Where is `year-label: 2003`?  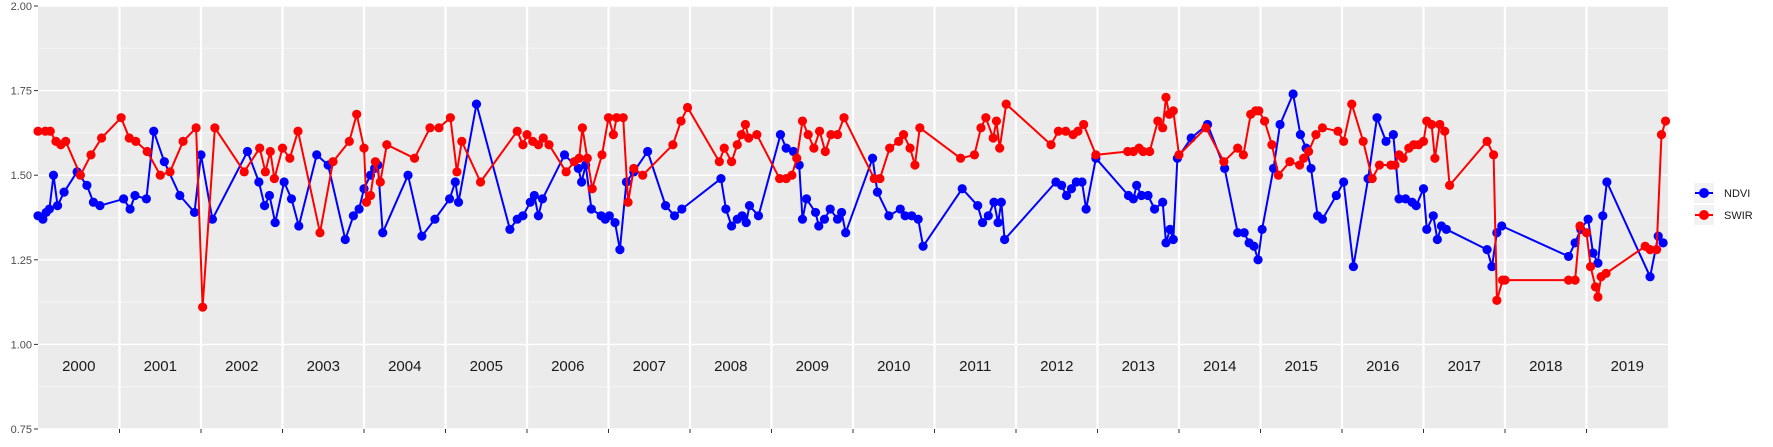
year-label: 2003 is located at coordinates (323, 366).